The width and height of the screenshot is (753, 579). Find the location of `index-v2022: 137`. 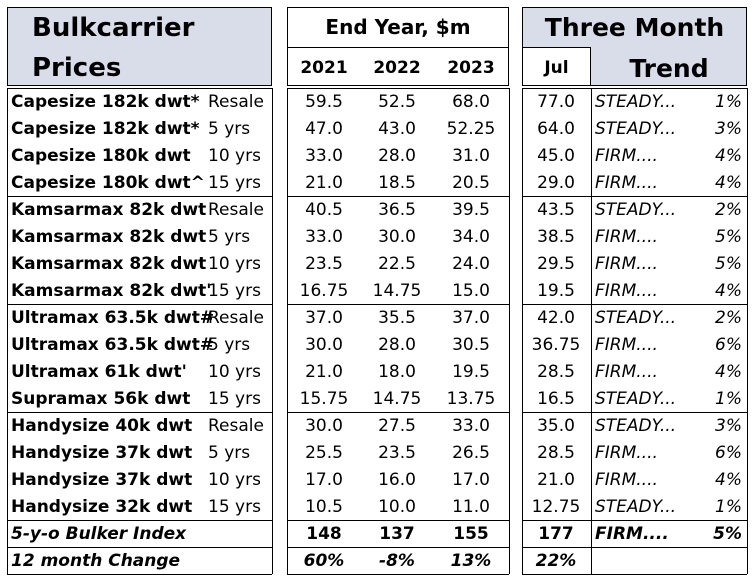

index-v2022: 137 is located at coordinates (397, 534).